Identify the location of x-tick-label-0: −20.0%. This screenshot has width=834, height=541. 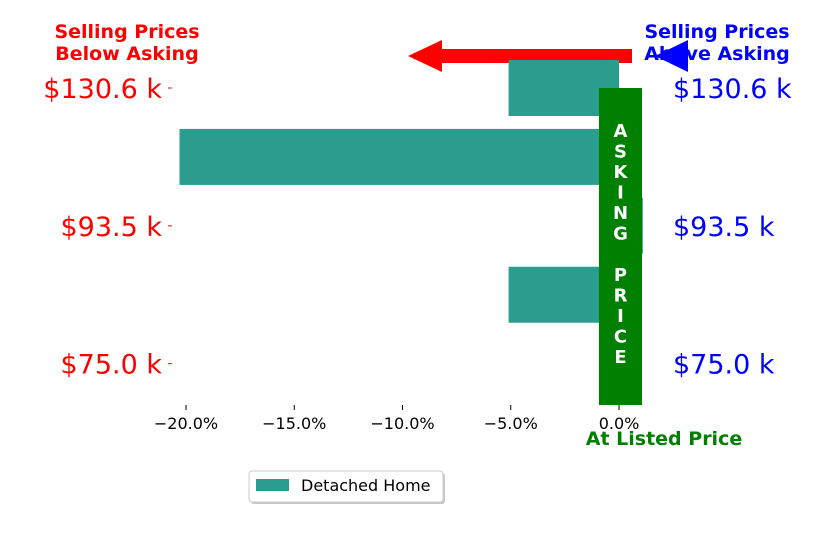
(186, 423).